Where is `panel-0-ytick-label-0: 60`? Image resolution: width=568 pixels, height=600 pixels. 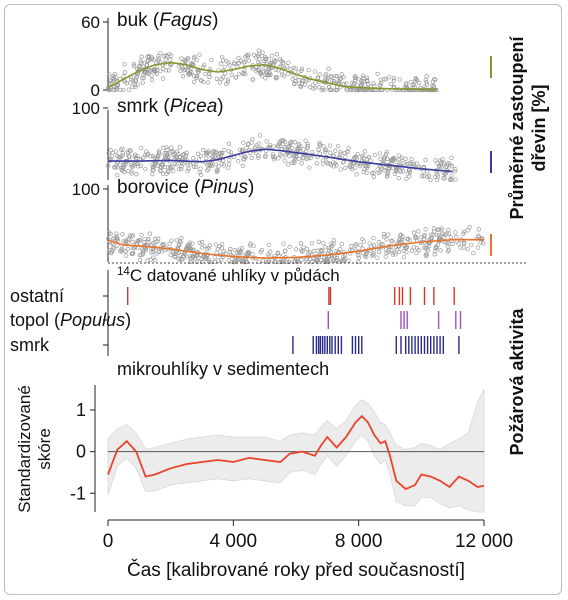
panel-0-ytick-label-0: 60 is located at coordinates (90, 22).